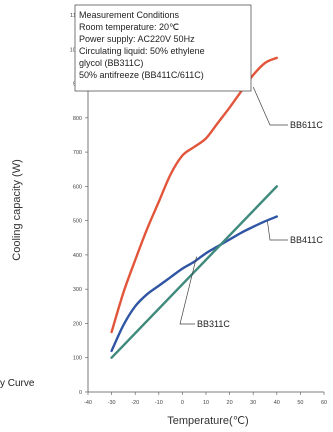 This screenshot has height=432, width=333. What do you see at coordinates (270, 106) in the screenshot?
I see `callout-leader-bb611c` at bounding box center [270, 106].